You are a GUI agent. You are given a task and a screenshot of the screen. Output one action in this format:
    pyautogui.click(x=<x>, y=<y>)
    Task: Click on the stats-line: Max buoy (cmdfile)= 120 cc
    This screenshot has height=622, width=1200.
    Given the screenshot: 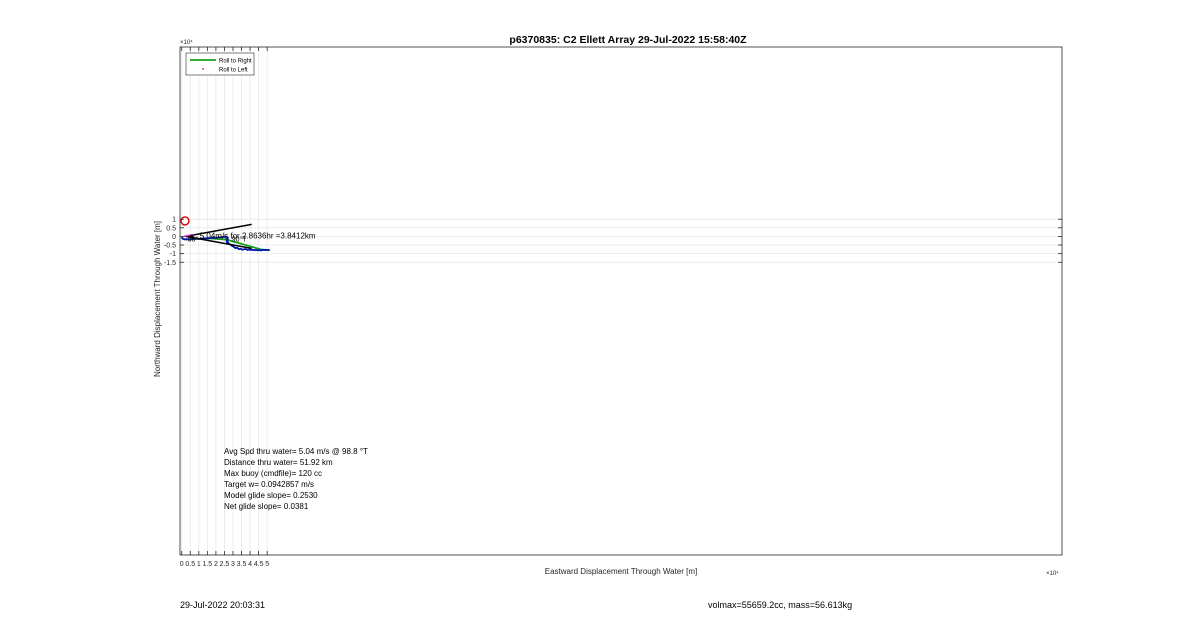 What is the action you would take?
    pyautogui.click(x=273, y=473)
    